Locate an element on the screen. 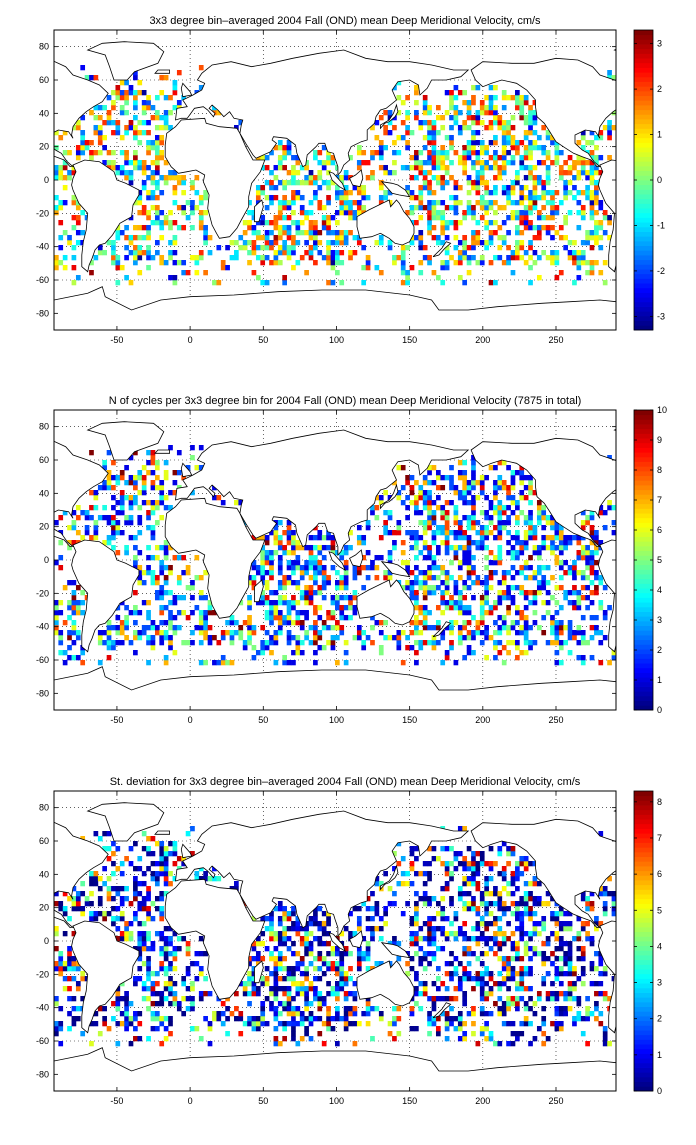 The width and height of the screenshot is (696, 1145). y-tick-label: 40 is located at coordinates (44, 493).